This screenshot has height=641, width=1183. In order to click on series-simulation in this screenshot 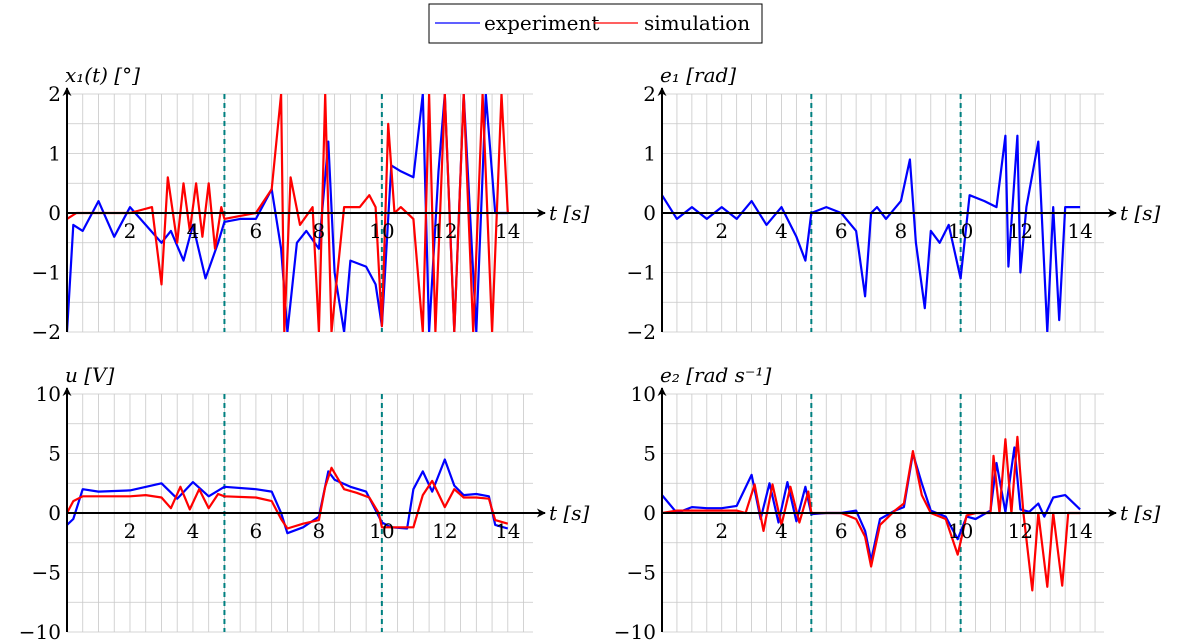, I will do `click(288, 498)`.